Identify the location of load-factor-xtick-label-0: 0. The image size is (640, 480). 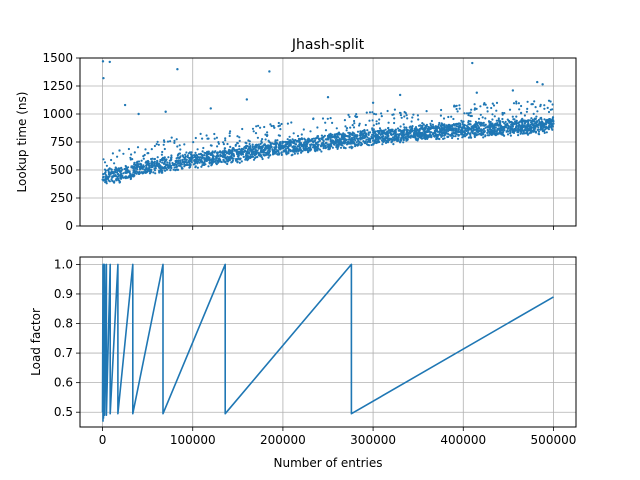
(103, 440).